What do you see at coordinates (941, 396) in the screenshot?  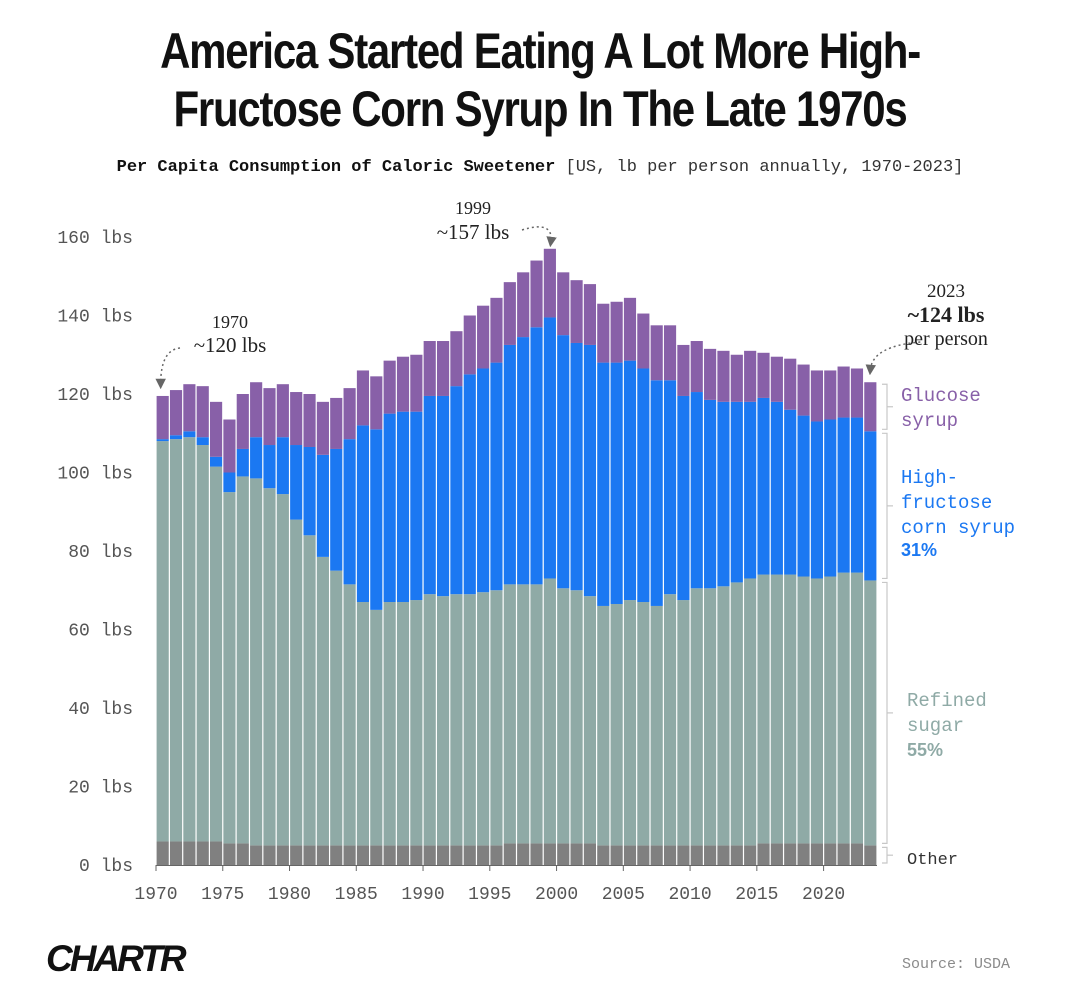 I see `legend-label-glucose: Glucose` at bounding box center [941, 396].